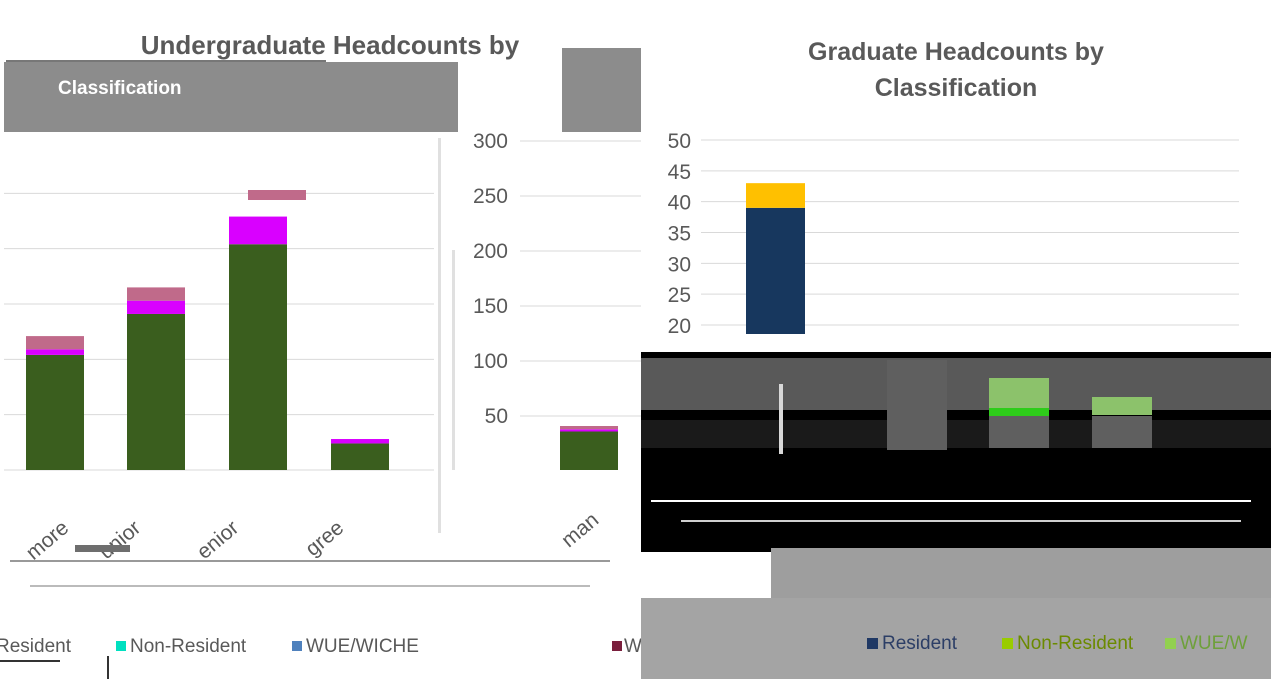  Describe the element at coordinates (953, 234) in the screenshot. I see `graduate-chart-svg: 20 25 30 35 40 45 50` at that location.